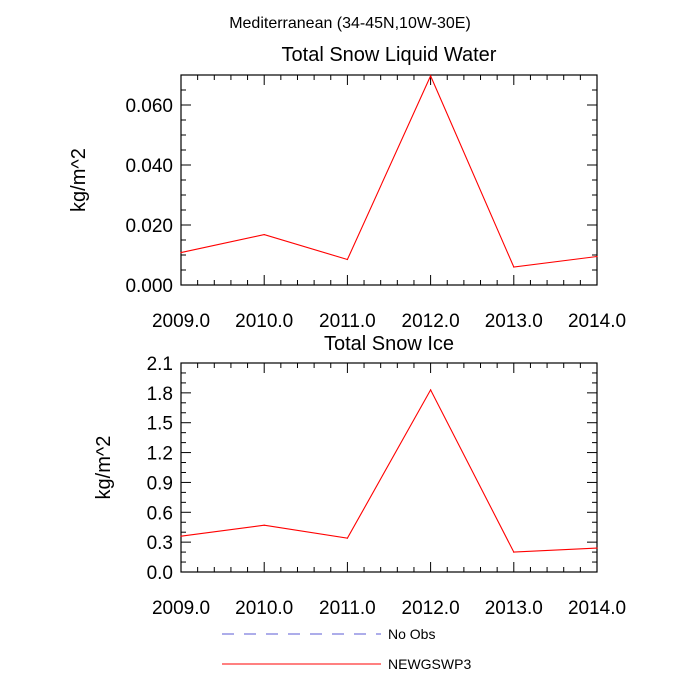 The height and width of the screenshot is (700, 700). Describe the element at coordinates (160, 364) in the screenshot. I see `y-tick-label: 2.1` at that location.